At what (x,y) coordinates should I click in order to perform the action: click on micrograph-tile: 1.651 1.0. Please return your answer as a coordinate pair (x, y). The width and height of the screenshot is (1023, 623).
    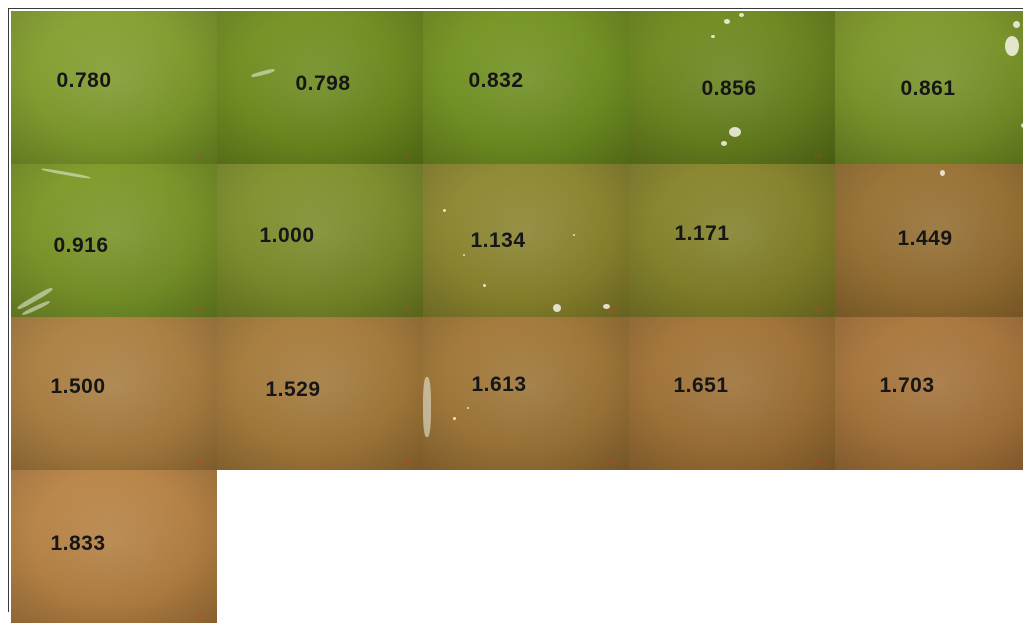
    Looking at the image, I should click on (732, 393).